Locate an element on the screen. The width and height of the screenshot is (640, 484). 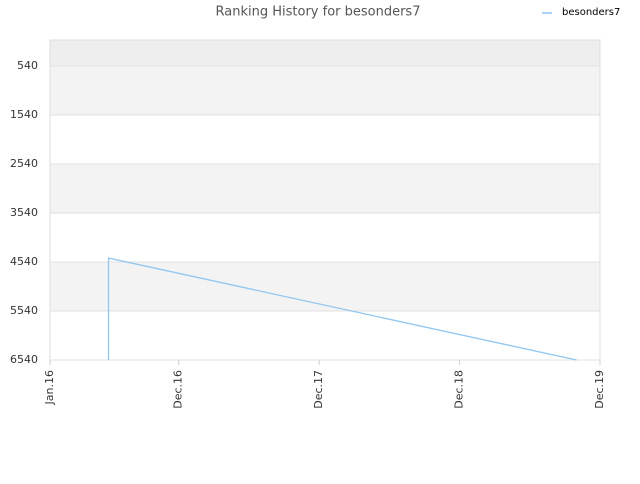
y-tick-label: 6540 is located at coordinates (24, 359).